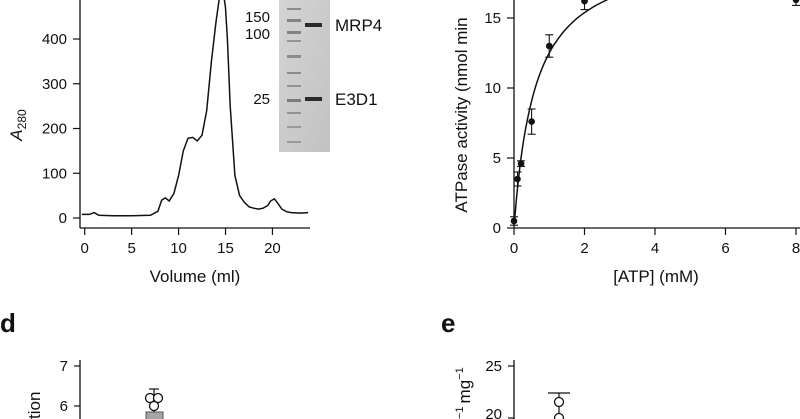 The width and height of the screenshot is (800, 419). I want to click on sec-x-tick-label: 10, so click(178, 248).